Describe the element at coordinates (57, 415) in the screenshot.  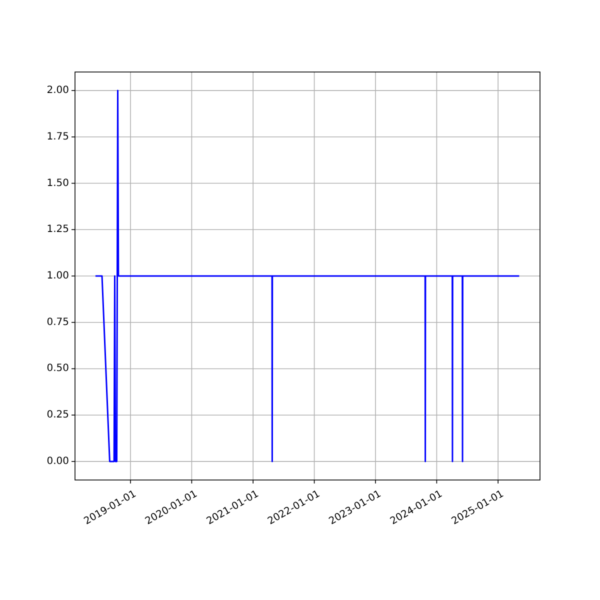
I see `y-tick-label: 0.25` at that location.